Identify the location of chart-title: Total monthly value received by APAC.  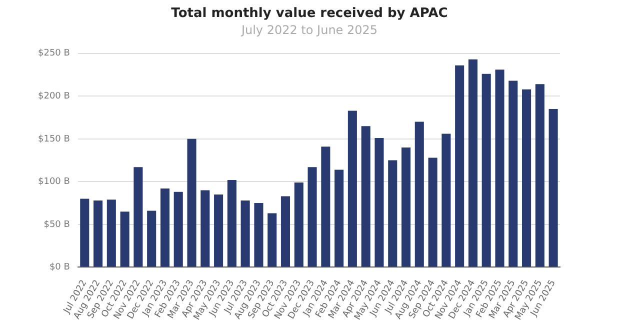
(309, 13).